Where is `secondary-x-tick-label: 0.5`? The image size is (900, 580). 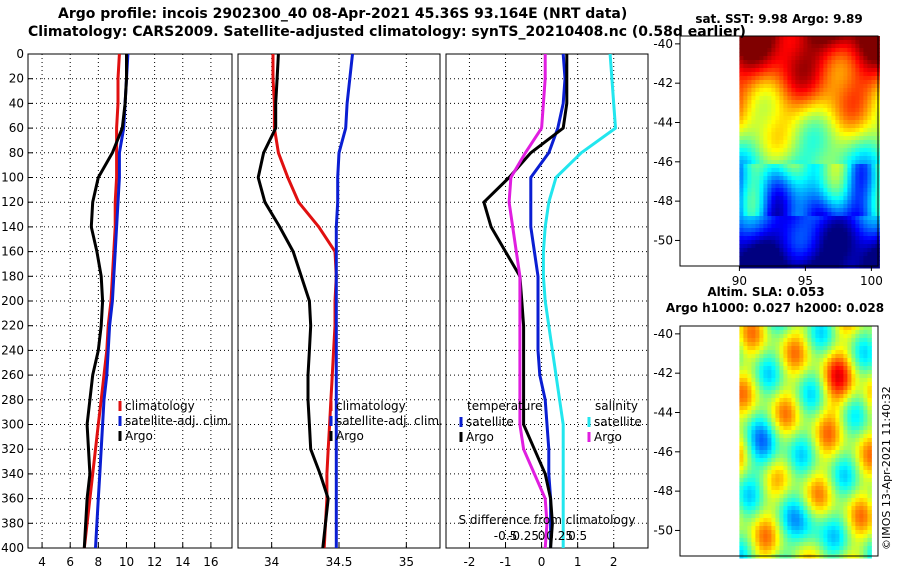
secondary-x-tick-label: 0.5 is located at coordinates (577, 536).